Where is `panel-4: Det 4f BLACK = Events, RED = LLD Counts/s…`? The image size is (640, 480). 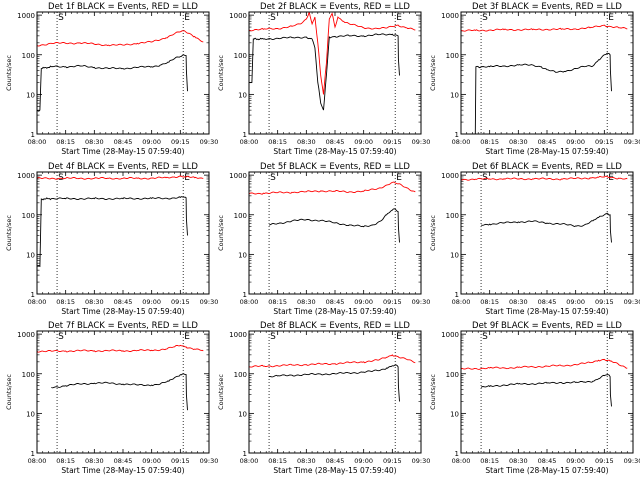
panel-4: Det 4f BLACK = Events, RED = LLD Counts/s… is located at coordinates (111, 239).